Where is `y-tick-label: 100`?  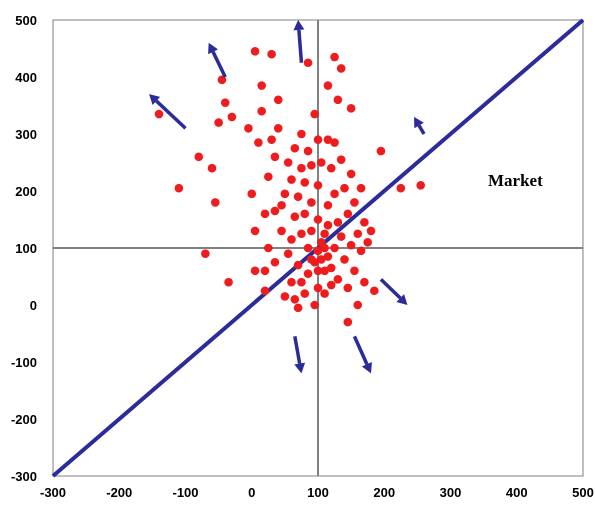 y-tick-label: 100 is located at coordinates (26, 248).